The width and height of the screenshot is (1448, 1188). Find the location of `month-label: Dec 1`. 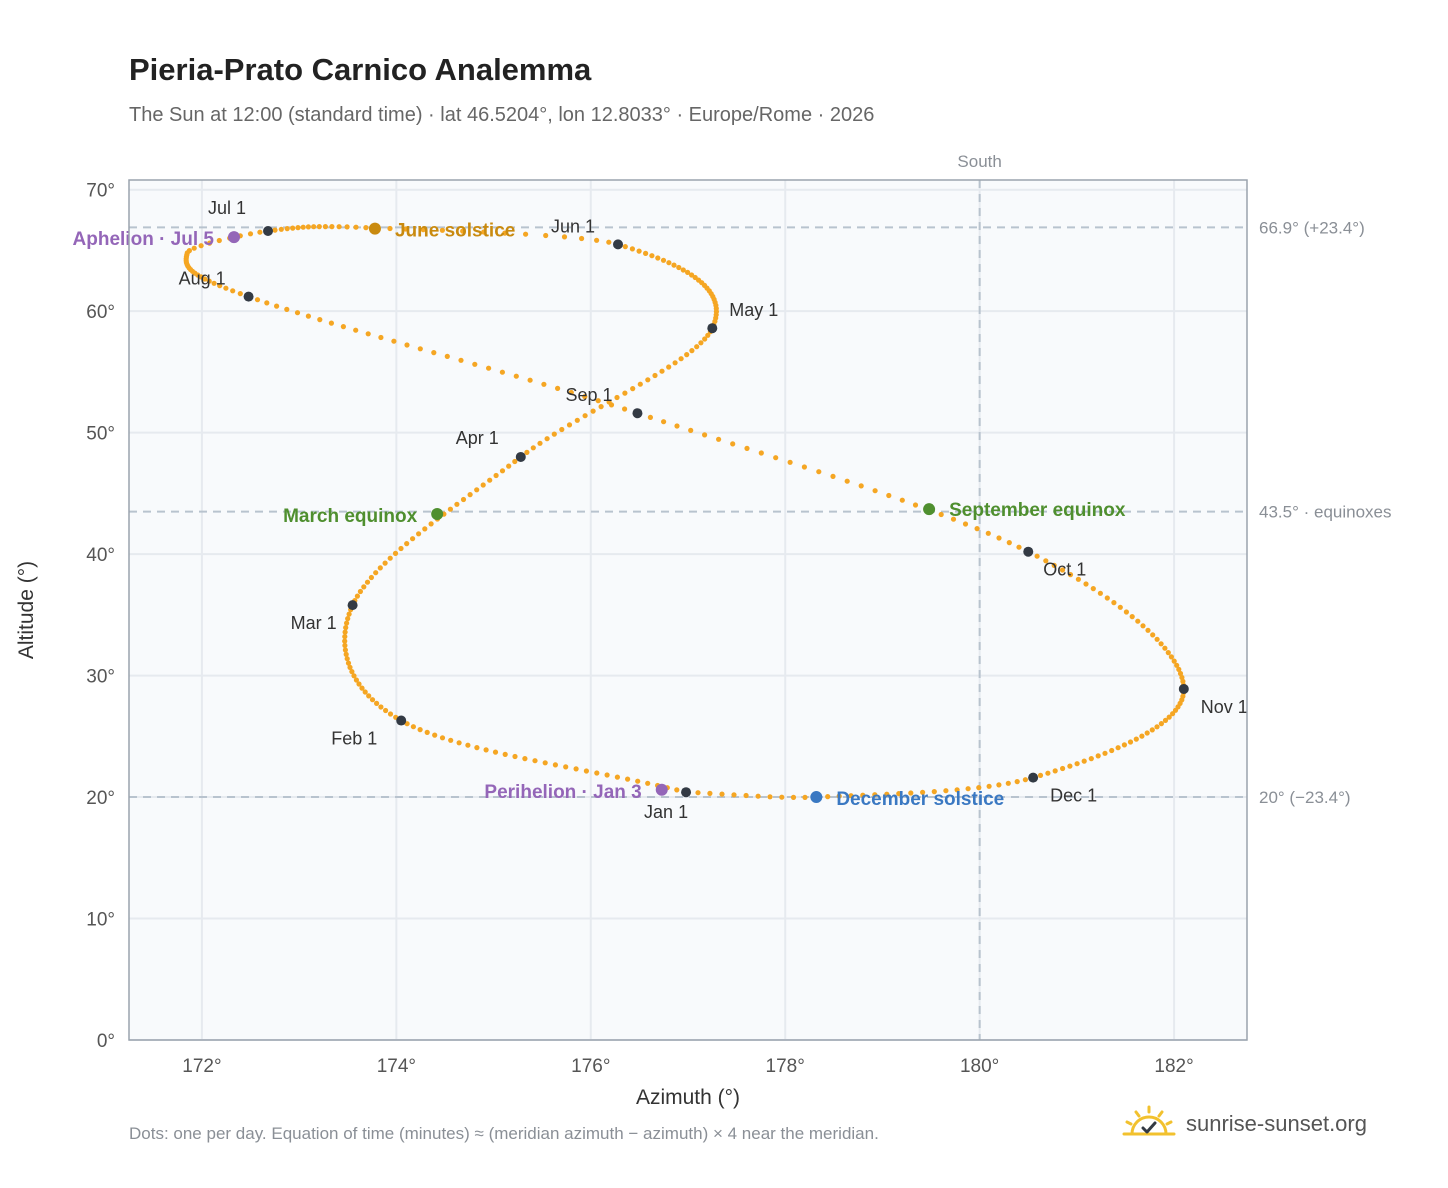

month-label: Dec 1 is located at coordinates (1073, 796).